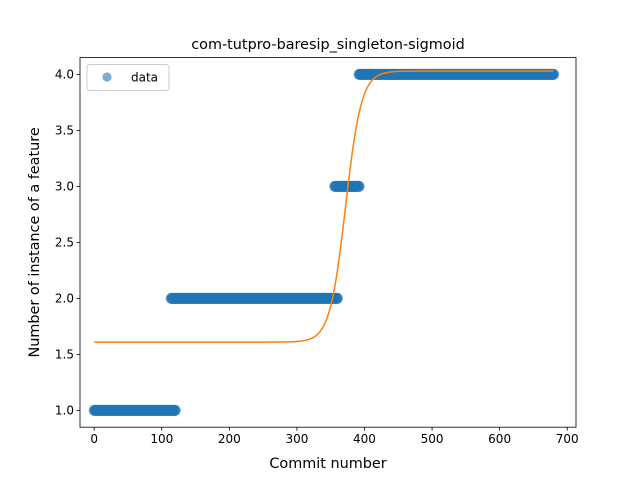  What do you see at coordinates (328, 45) in the screenshot?
I see `chart-title: com-tutpro-baresip_singleton-sigmoid` at bounding box center [328, 45].